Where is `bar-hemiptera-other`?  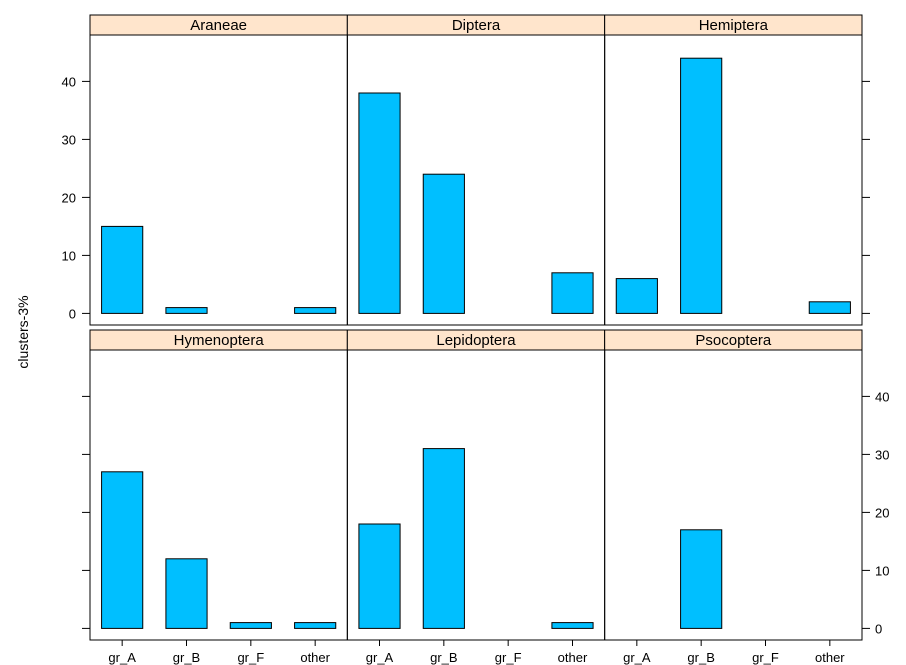 bar-hemiptera-other is located at coordinates (829, 307).